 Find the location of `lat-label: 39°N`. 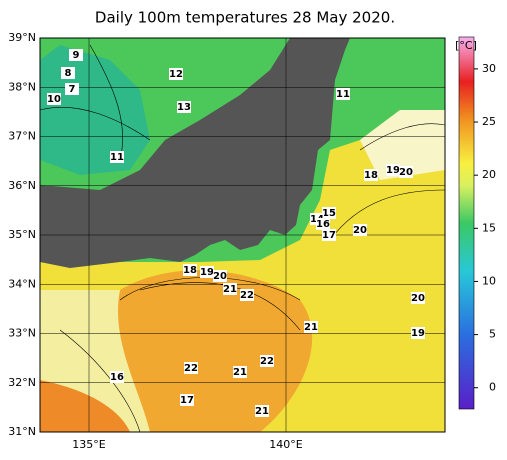

lat-label: 39°N is located at coordinates (22, 37).